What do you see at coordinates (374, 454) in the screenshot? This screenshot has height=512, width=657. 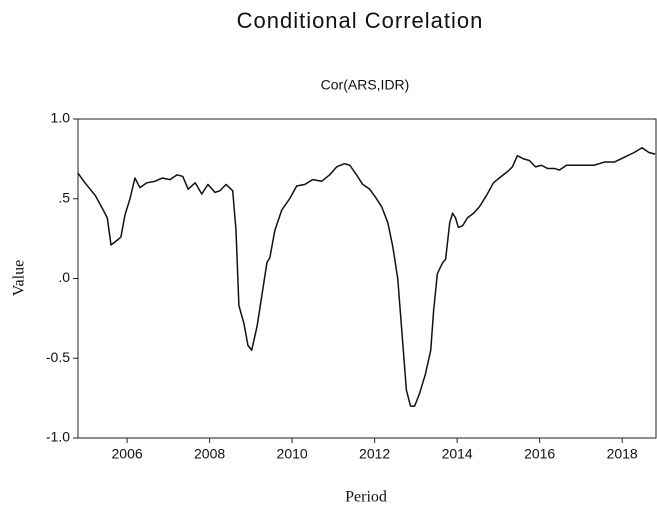 I see `x-tick-label: 2012` at bounding box center [374, 454].